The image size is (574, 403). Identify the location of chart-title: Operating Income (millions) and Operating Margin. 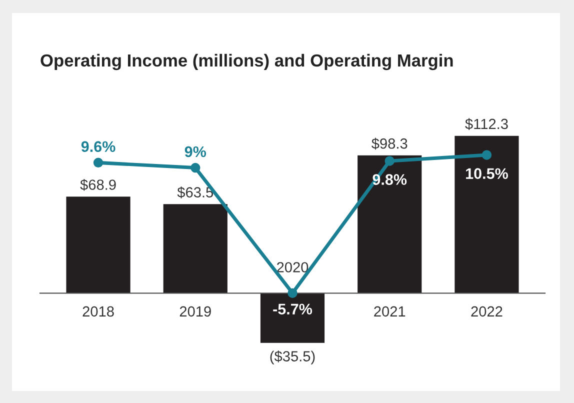
(246, 62).